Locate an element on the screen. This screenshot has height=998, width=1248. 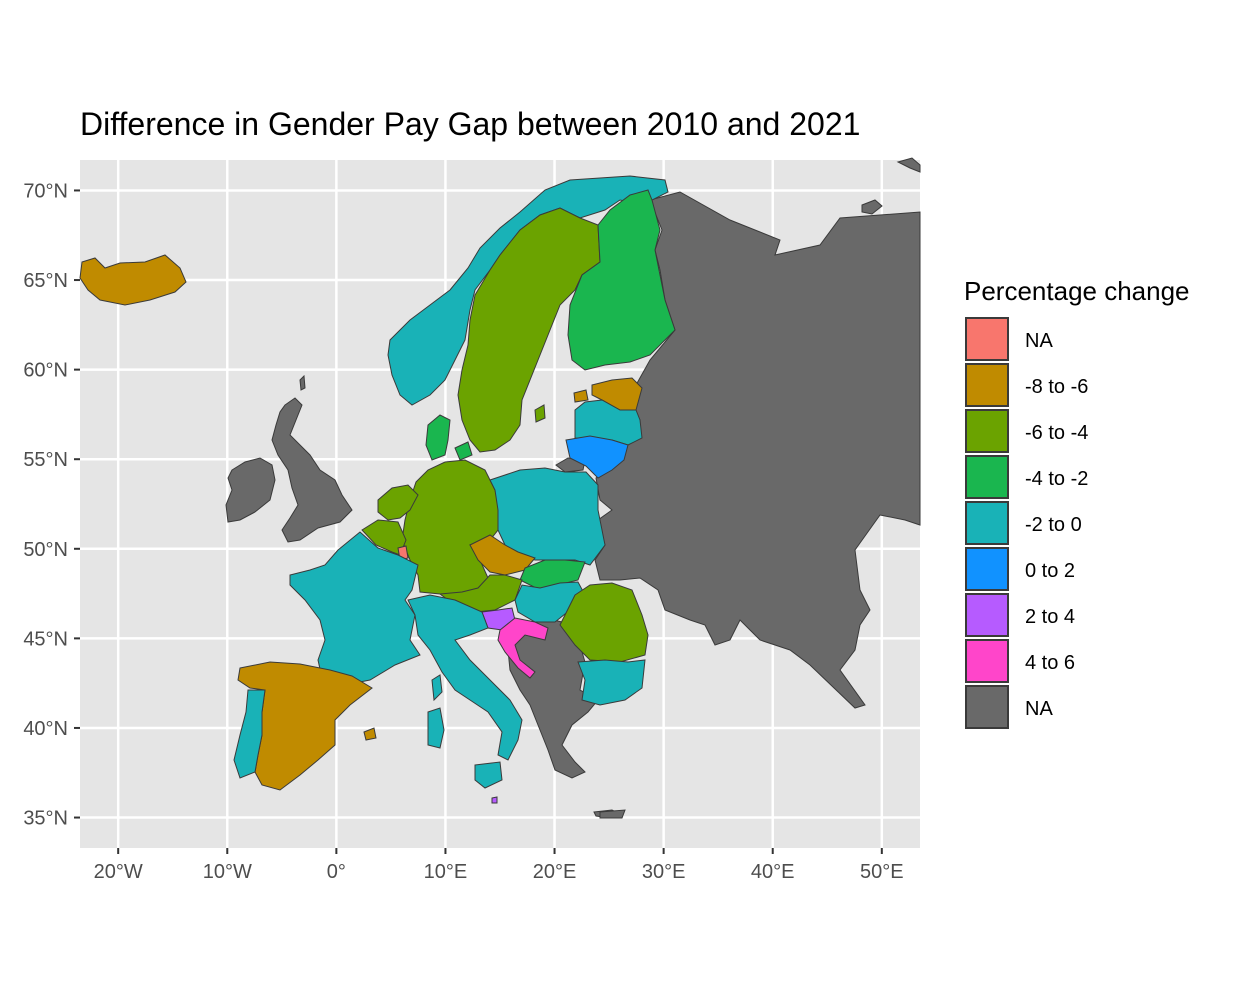
island-shetland is located at coordinates (302, 382).